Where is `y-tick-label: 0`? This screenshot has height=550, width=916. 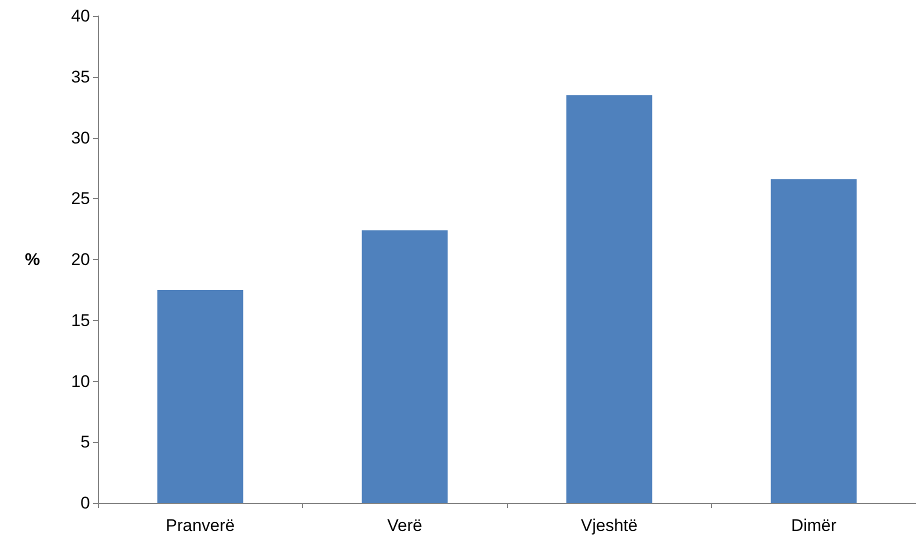 y-tick-label: 0 is located at coordinates (85, 503).